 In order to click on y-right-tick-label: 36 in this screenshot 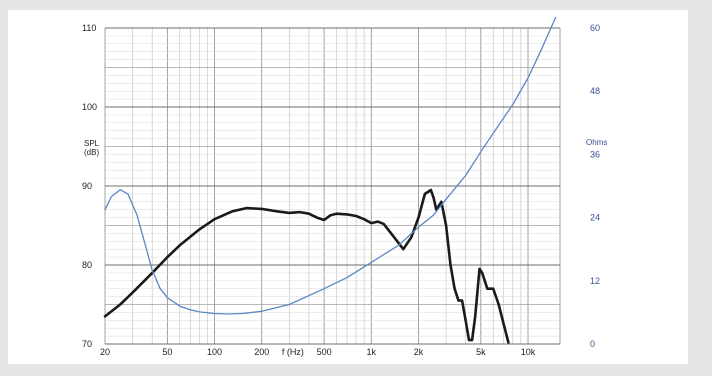, I will do `click(595, 154)`.